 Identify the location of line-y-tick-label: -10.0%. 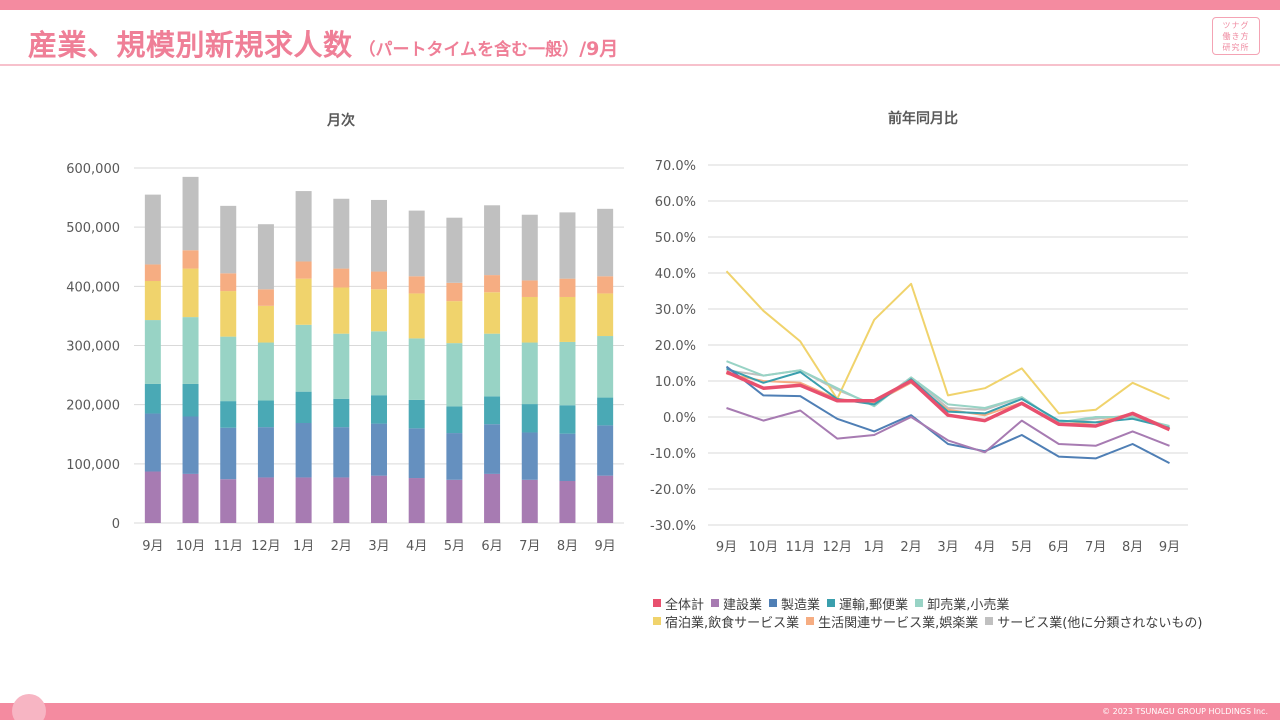
(673, 454).